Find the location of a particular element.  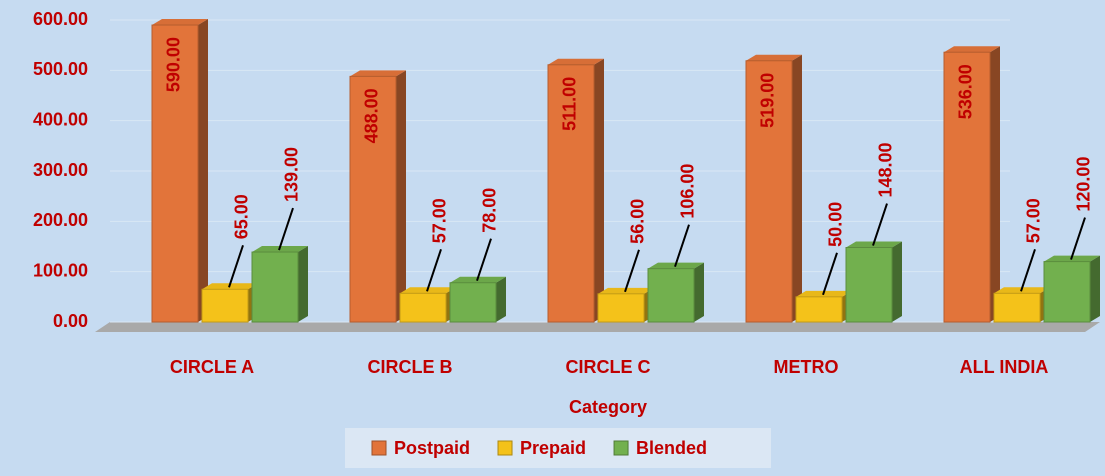

y-tick-label: 100.00 is located at coordinates (60, 270).